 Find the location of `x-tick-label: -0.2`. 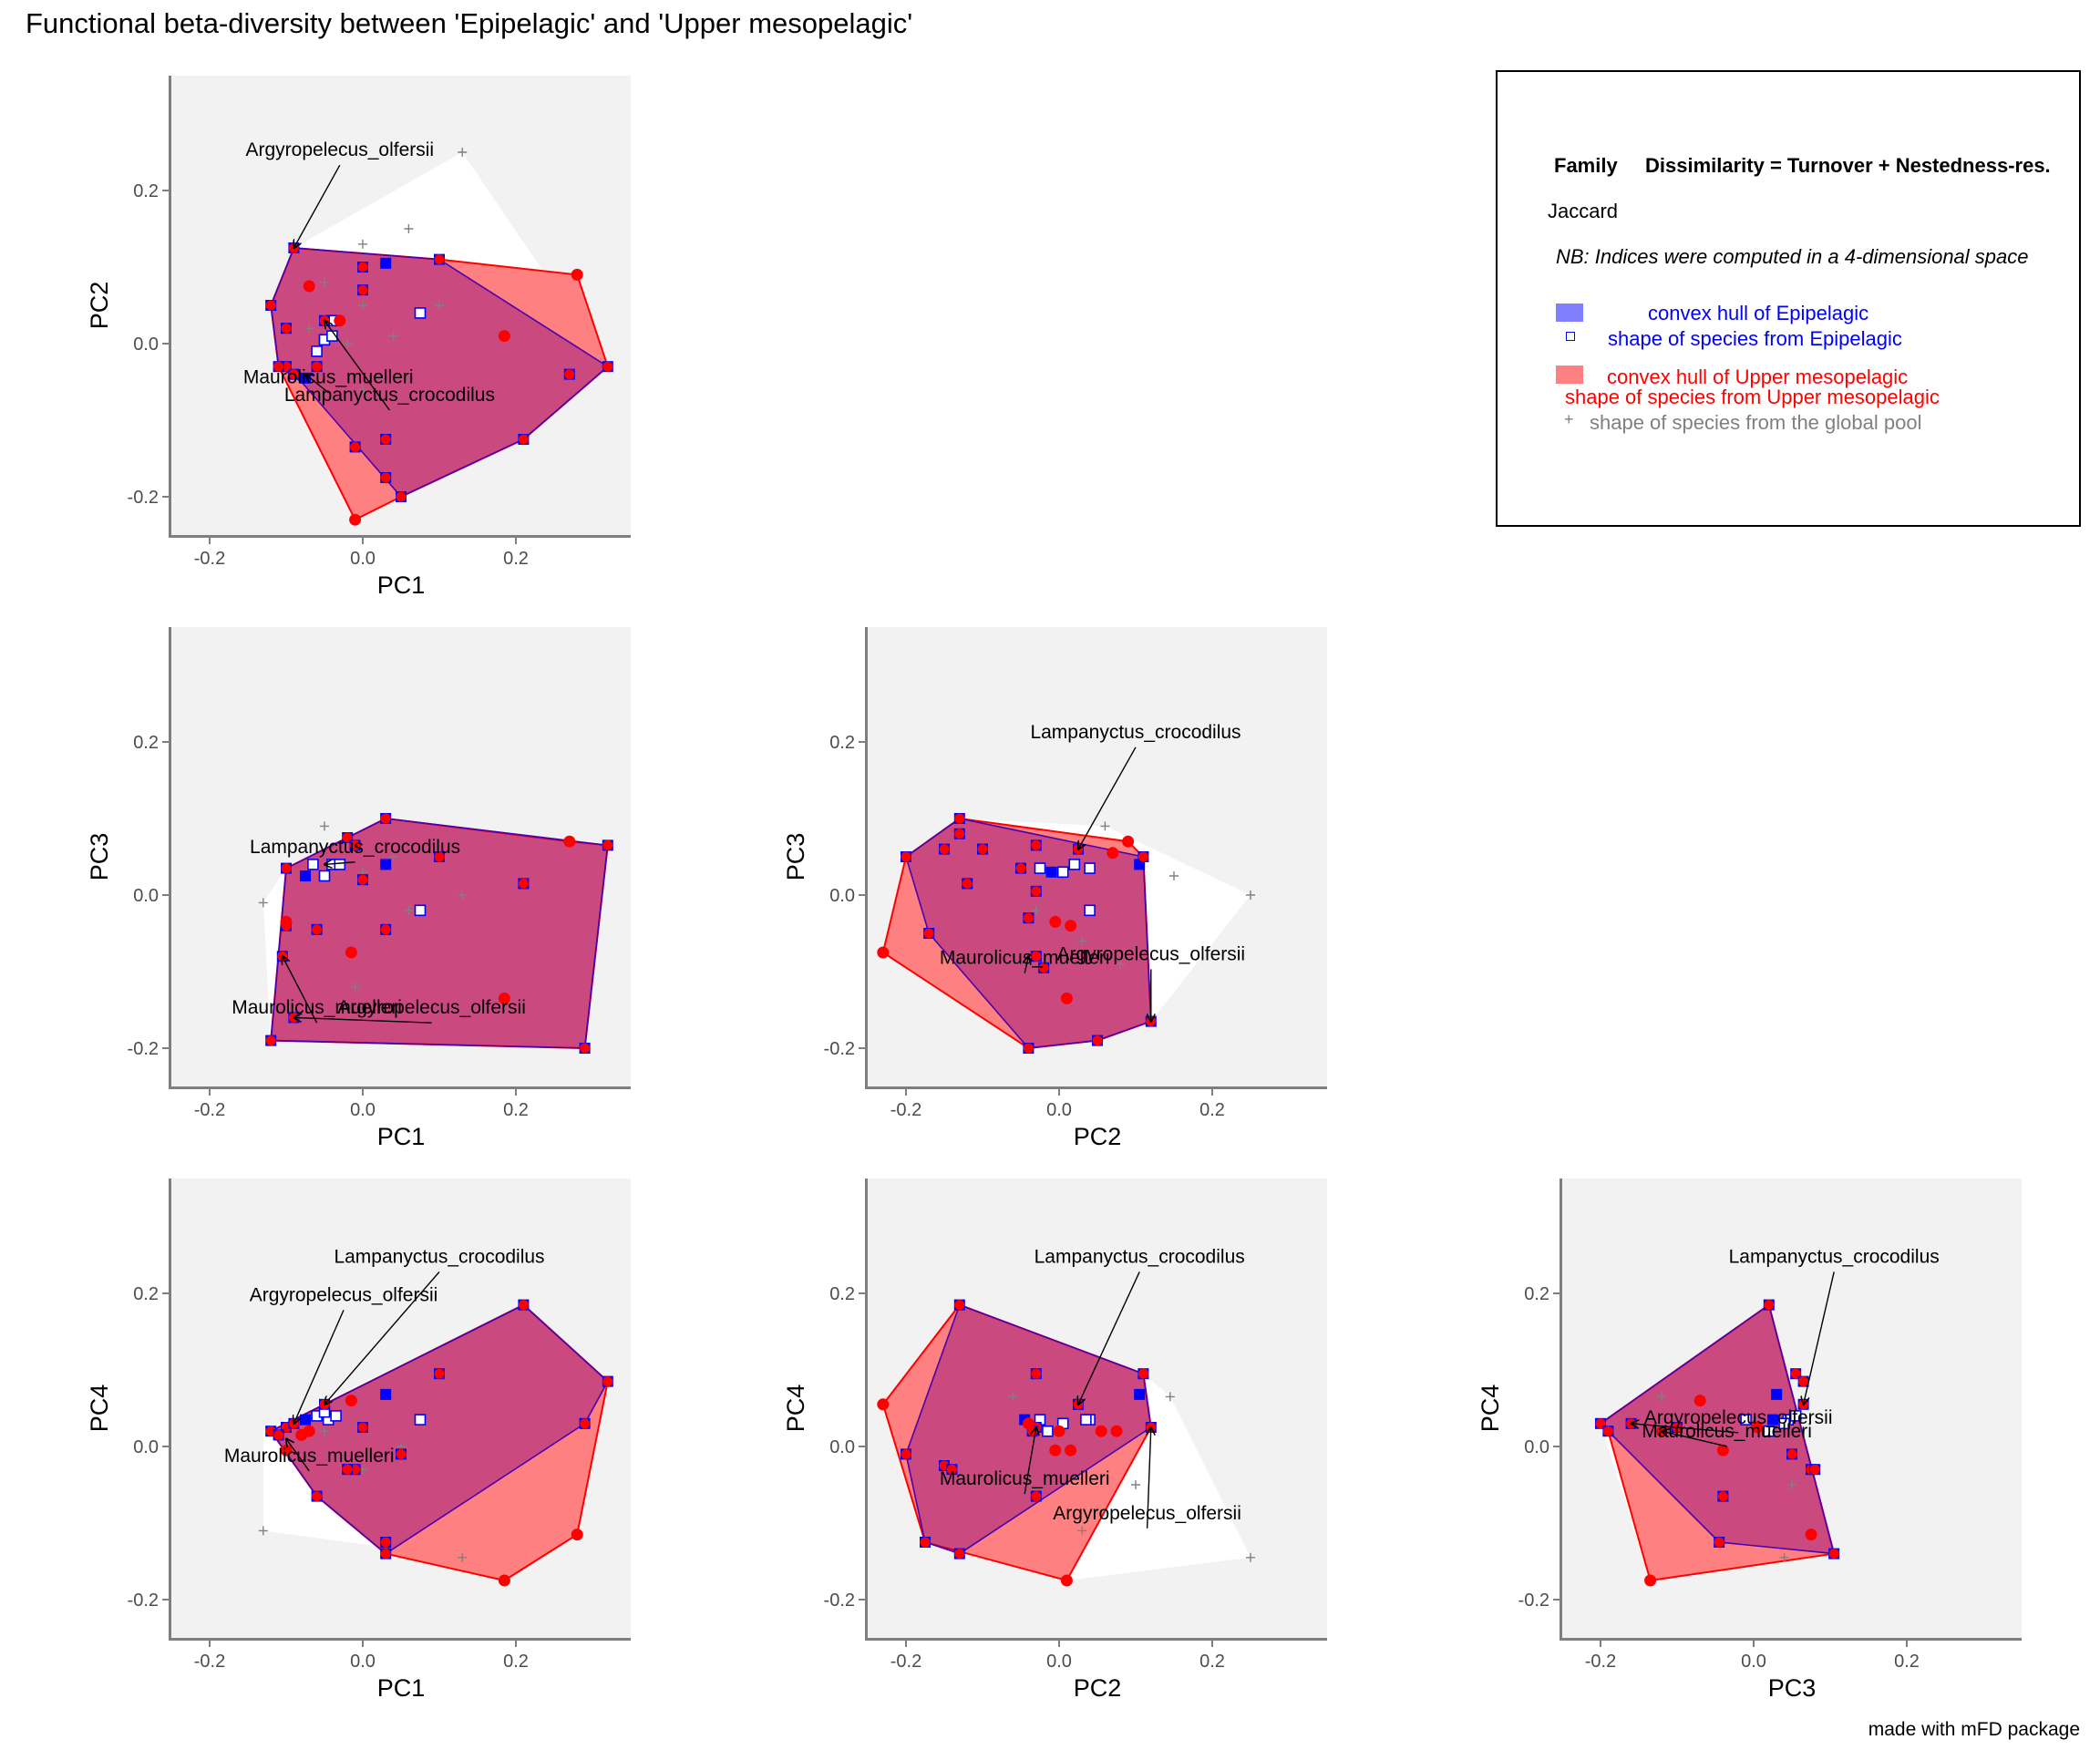

x-tick-label: -0.2 is located at coordinates (1601, 1662).